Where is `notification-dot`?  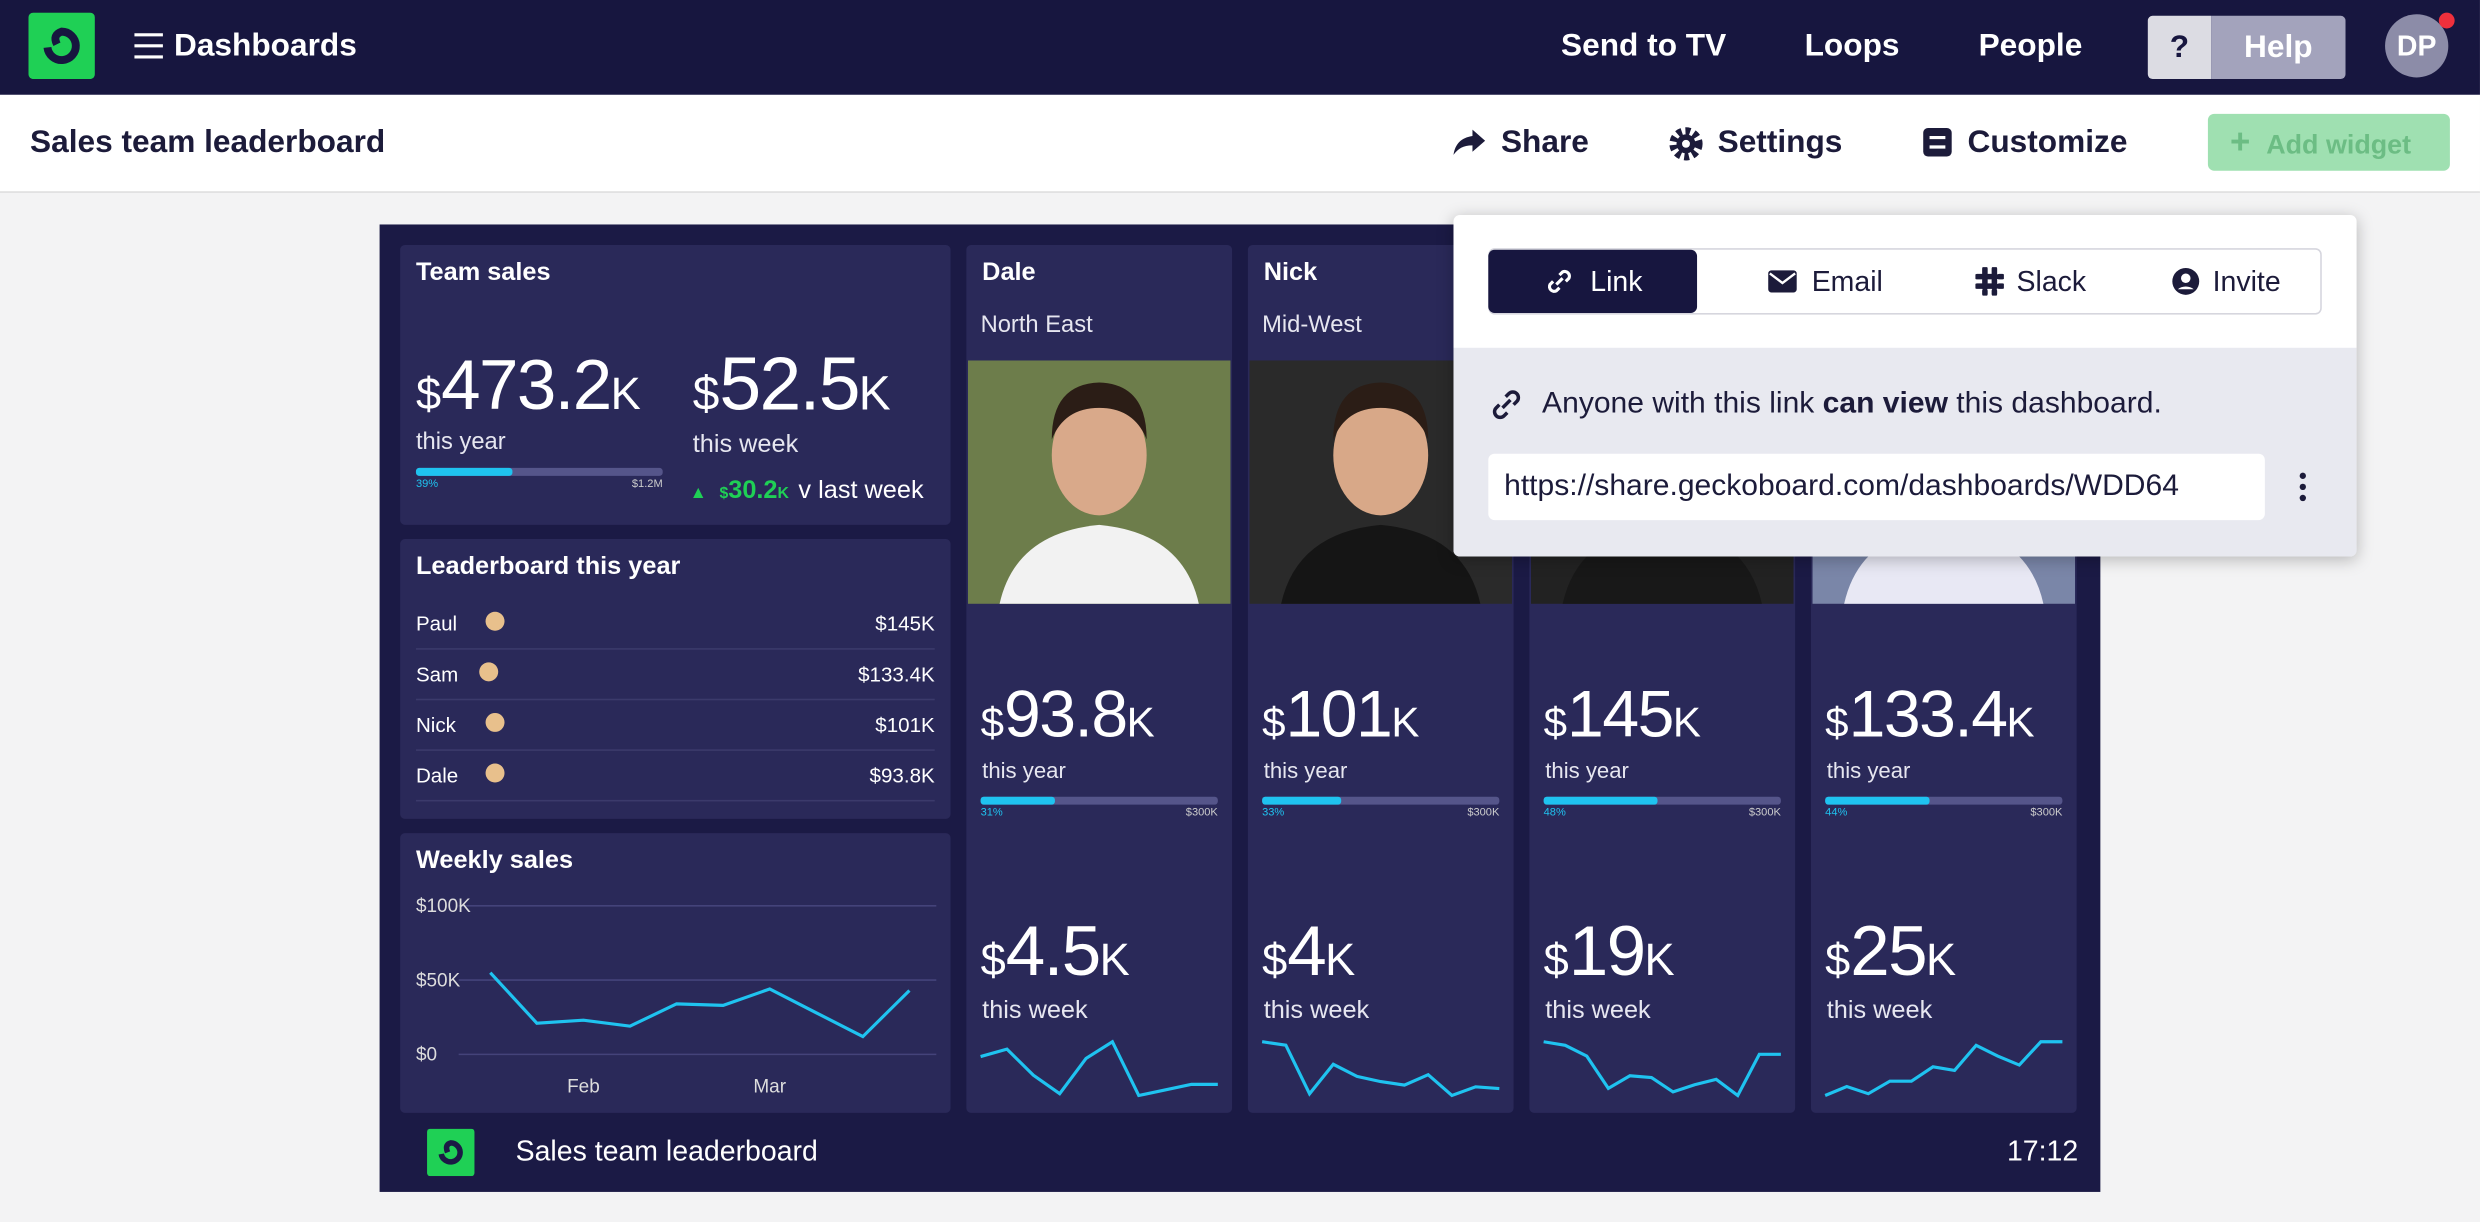
notification-dot is located at coordinates (2446, 20).